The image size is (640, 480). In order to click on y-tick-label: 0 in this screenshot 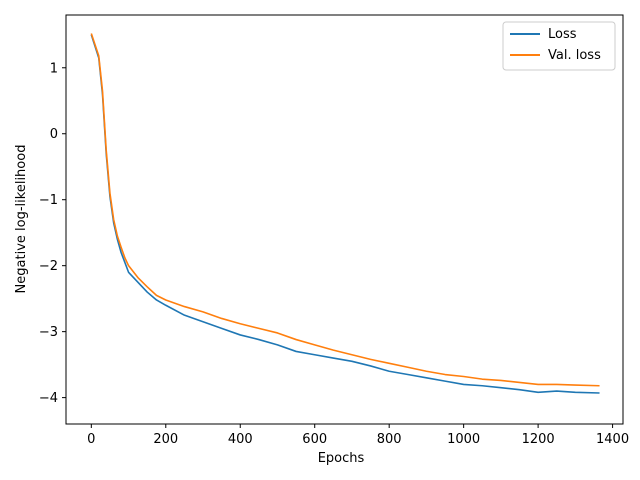, I will do `click(54, 134)`.